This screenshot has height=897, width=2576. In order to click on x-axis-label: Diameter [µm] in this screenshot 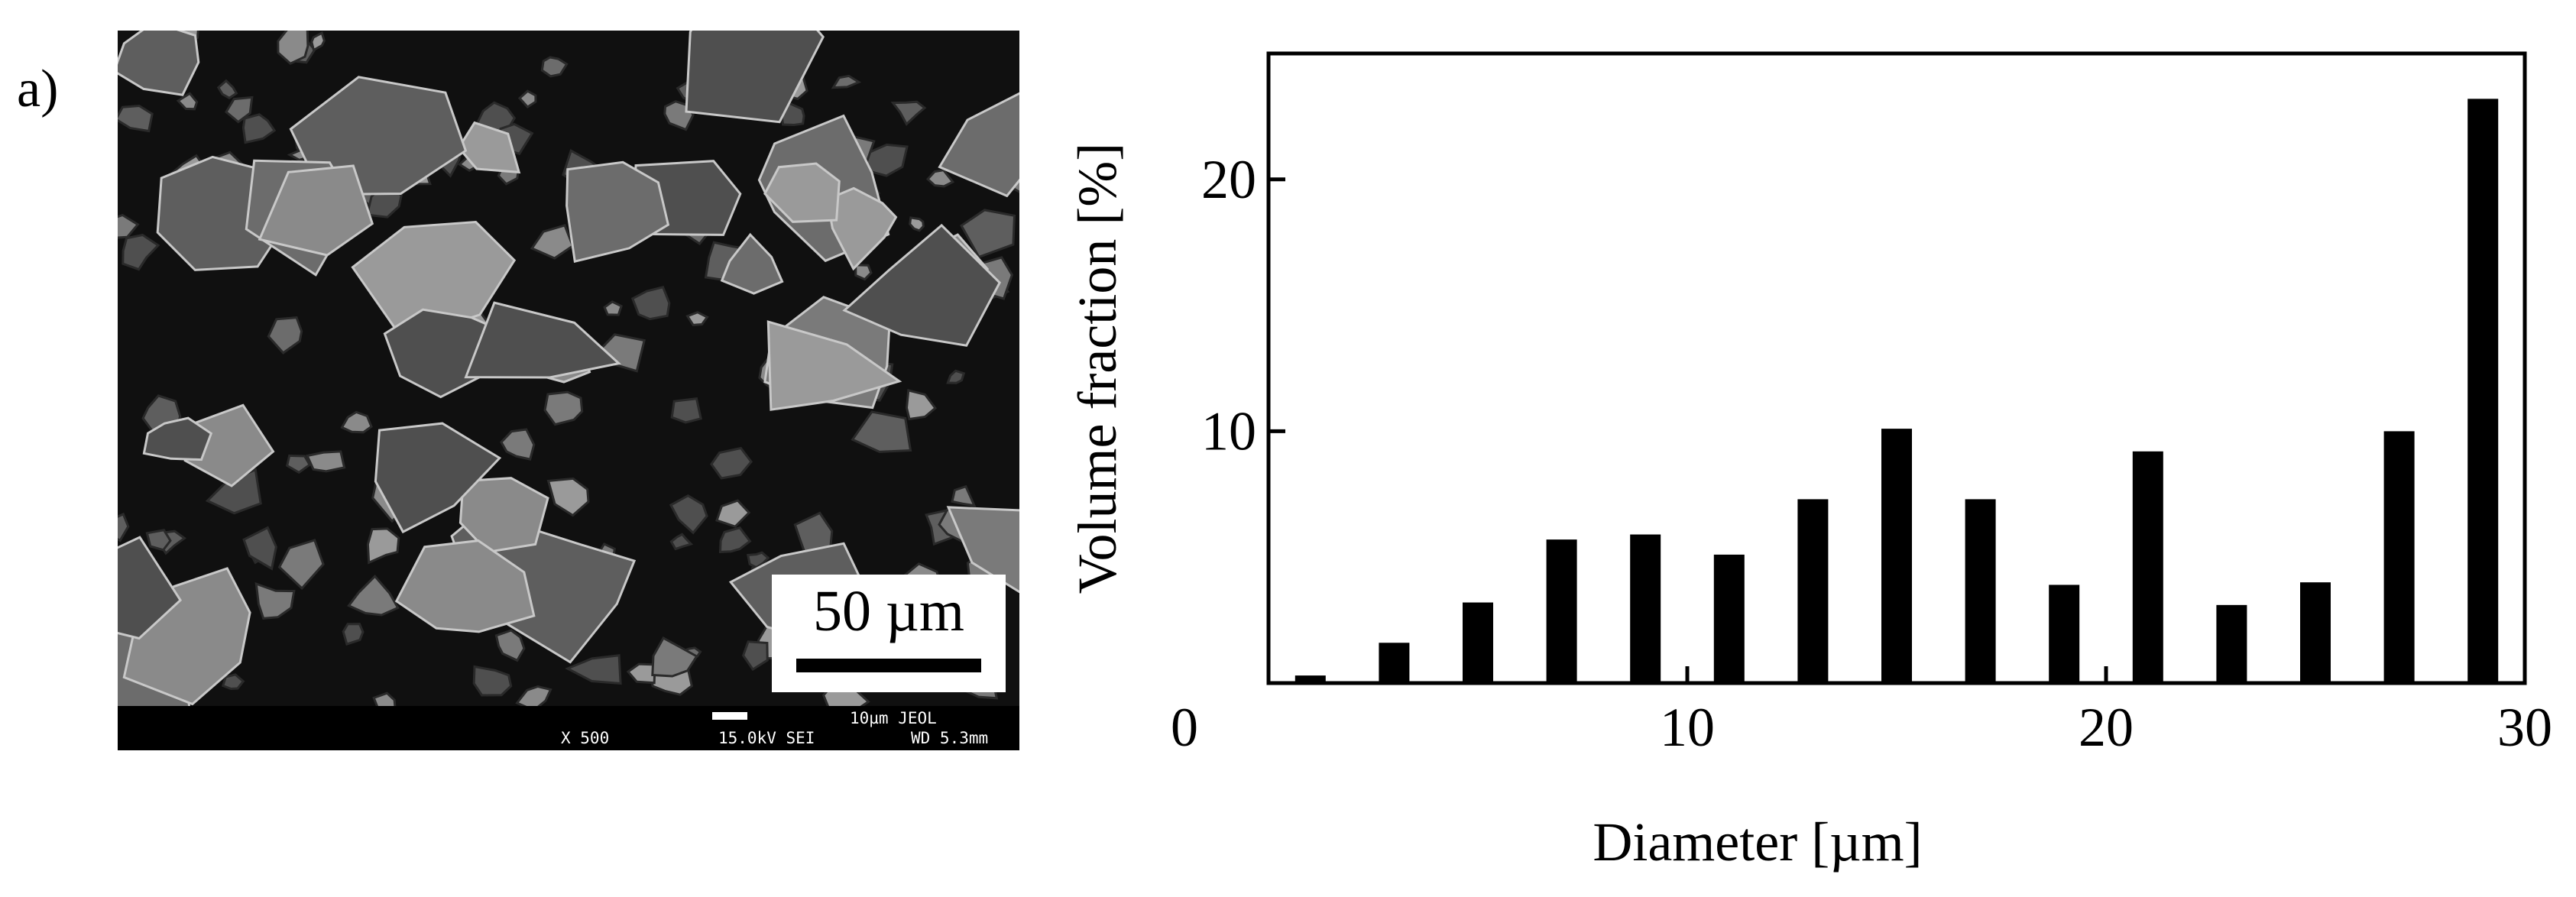, I will do `click(1758, 842)`.